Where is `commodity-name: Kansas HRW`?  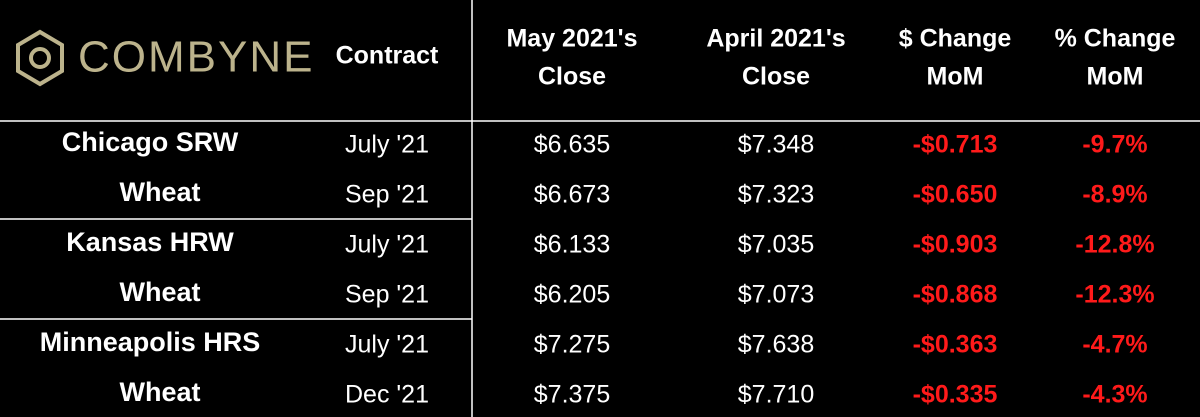
commodity-name: Kansas HRW is located at coordinates (150, 242).